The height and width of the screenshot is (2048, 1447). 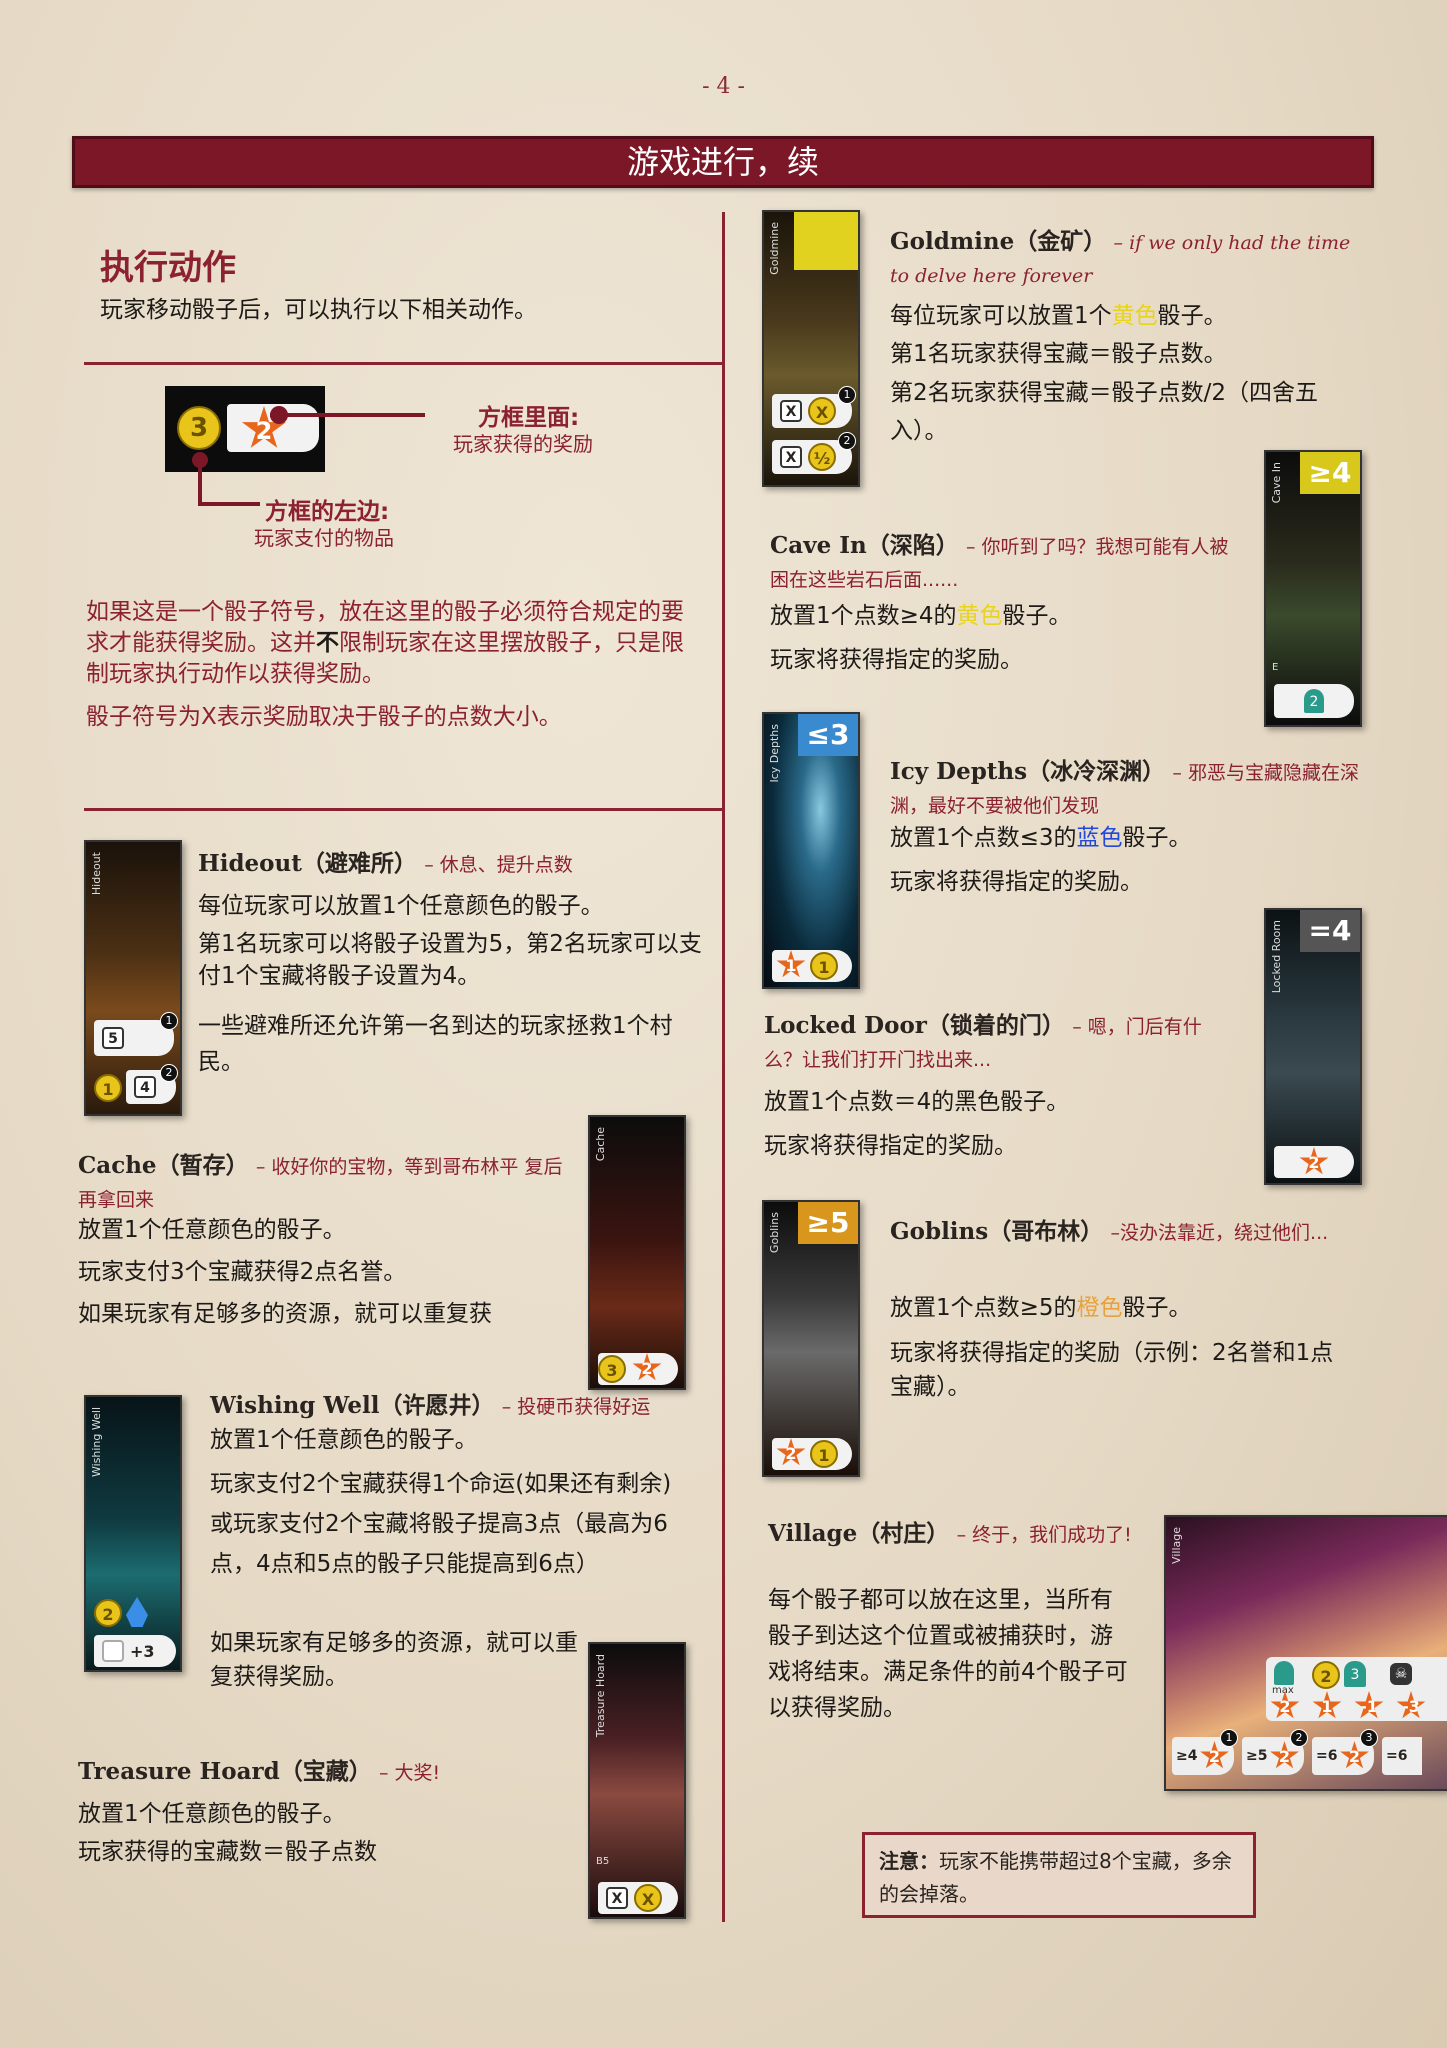 I want to click on treasure-hoard-rule-1: 放置1个任意颜色的骰子。, so click(x=212, y=1814).